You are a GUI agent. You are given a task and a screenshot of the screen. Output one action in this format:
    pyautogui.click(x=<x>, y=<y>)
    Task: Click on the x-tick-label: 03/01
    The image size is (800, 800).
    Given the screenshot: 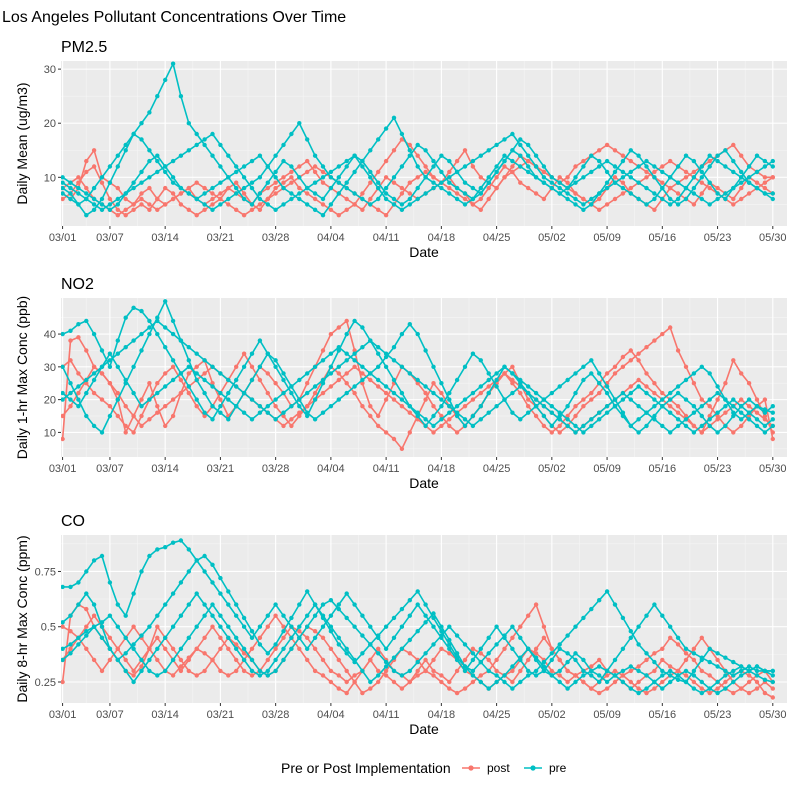 What is the action you would take?
    pyautogui.click(x=63, y=715)
    